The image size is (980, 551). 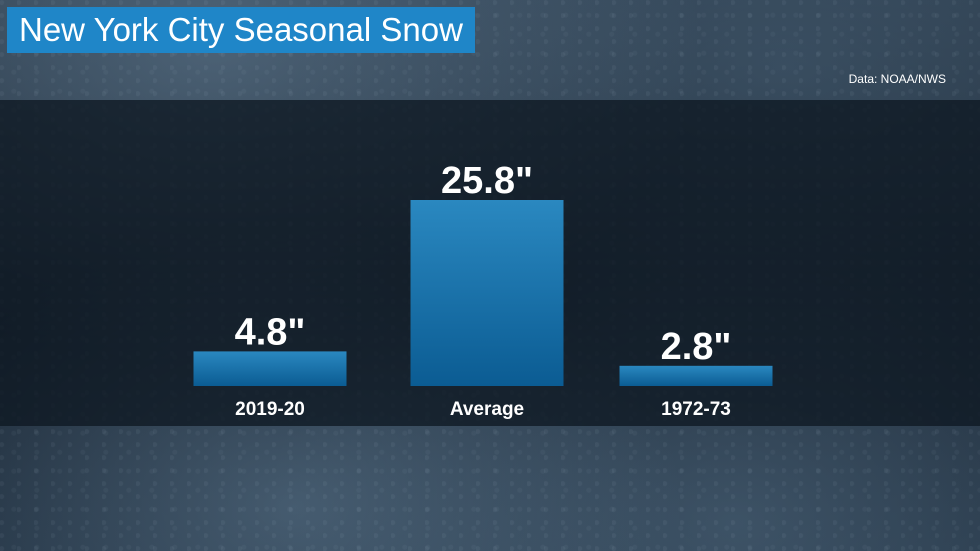 What do you see at coordinates (487, 293) in the screenshot?
I see `bar-average` at bounding box center [487, 293].